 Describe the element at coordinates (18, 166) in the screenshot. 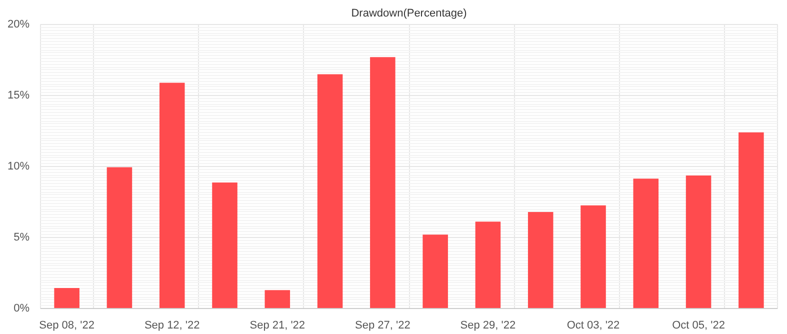

I see `y-tick-label: 10%` at that location.